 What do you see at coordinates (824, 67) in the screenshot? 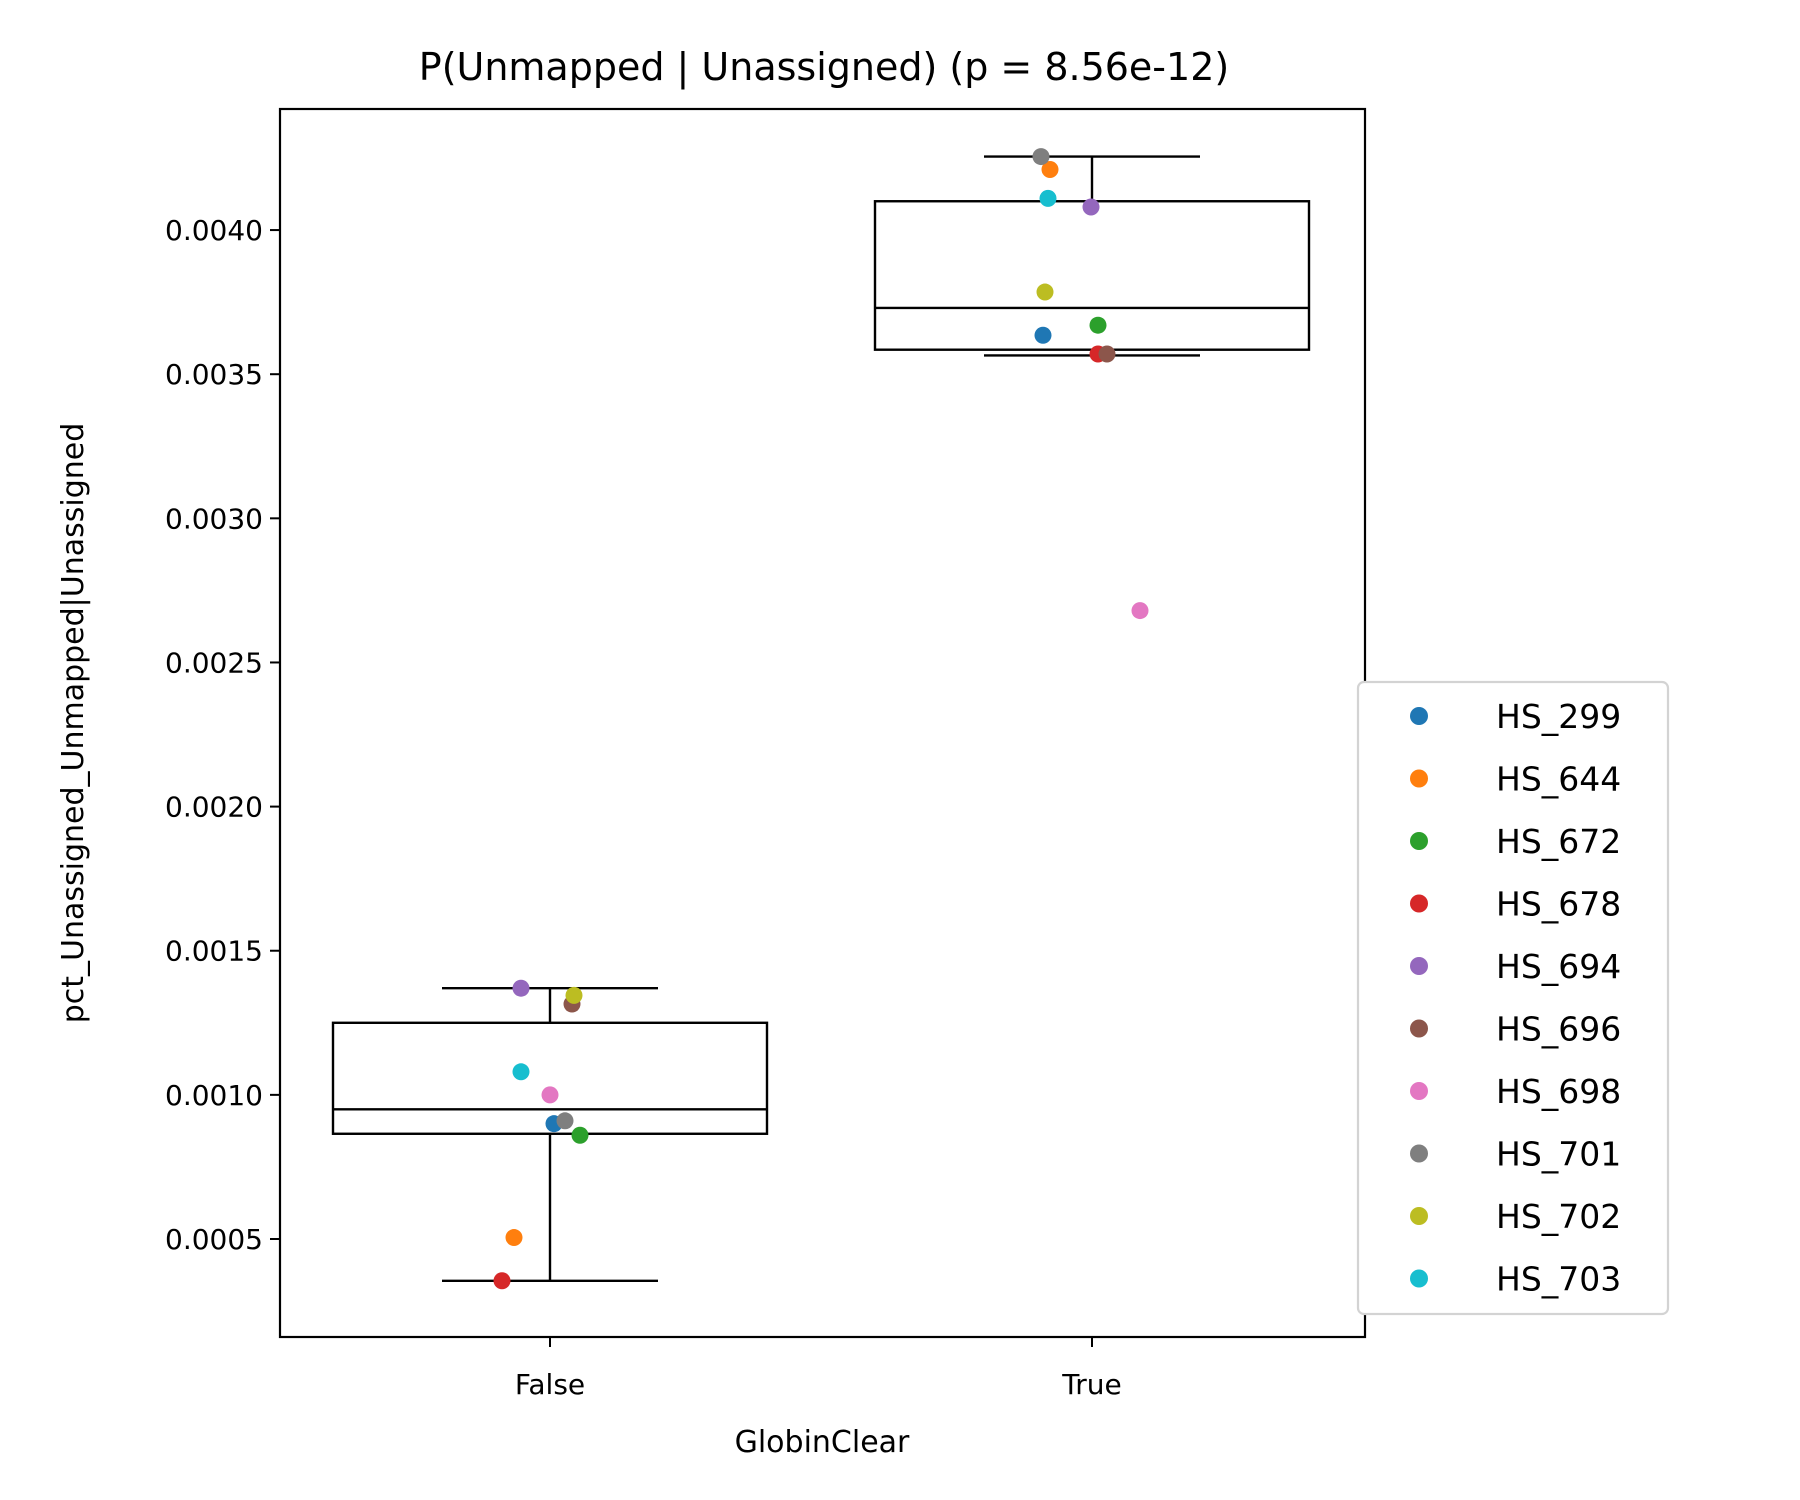
I see `chart-title: P(Unmapped | Unassigned) (p = 8.56e-12)` at bounding box center [824, 67].